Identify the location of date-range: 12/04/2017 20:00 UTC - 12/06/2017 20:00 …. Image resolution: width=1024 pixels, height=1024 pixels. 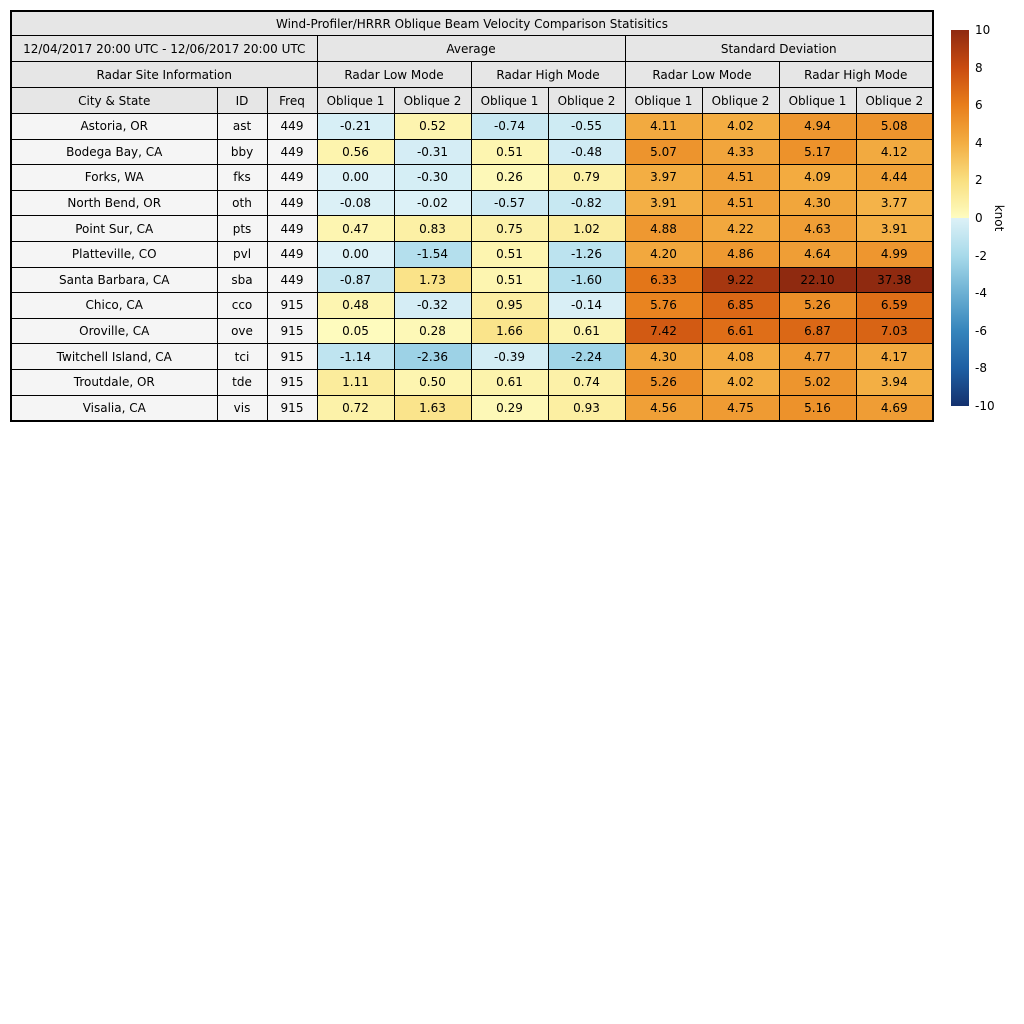
(164, 48).